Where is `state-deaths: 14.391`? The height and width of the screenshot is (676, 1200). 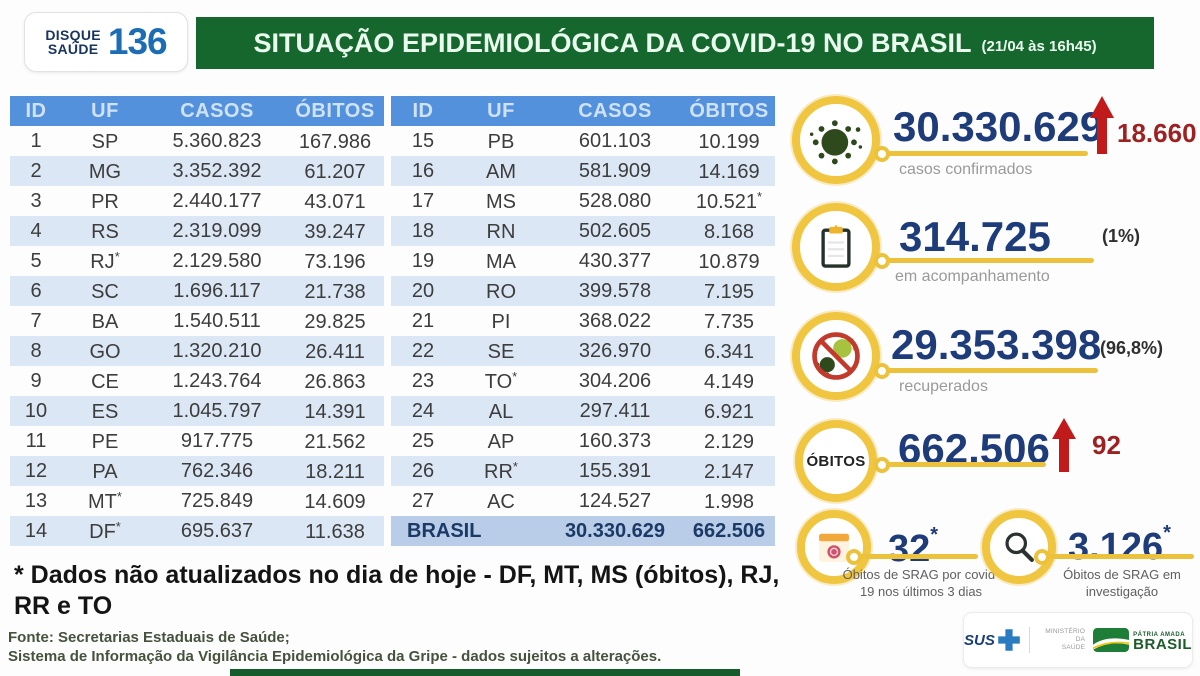 state-deaths: 14.391 is located at coordinates (335, 411).